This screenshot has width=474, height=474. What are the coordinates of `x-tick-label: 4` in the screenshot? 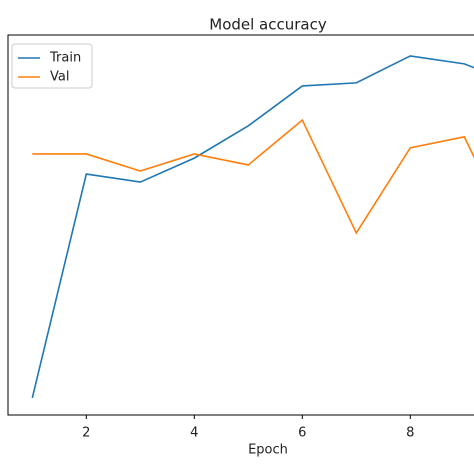 It's located at (194, 433).